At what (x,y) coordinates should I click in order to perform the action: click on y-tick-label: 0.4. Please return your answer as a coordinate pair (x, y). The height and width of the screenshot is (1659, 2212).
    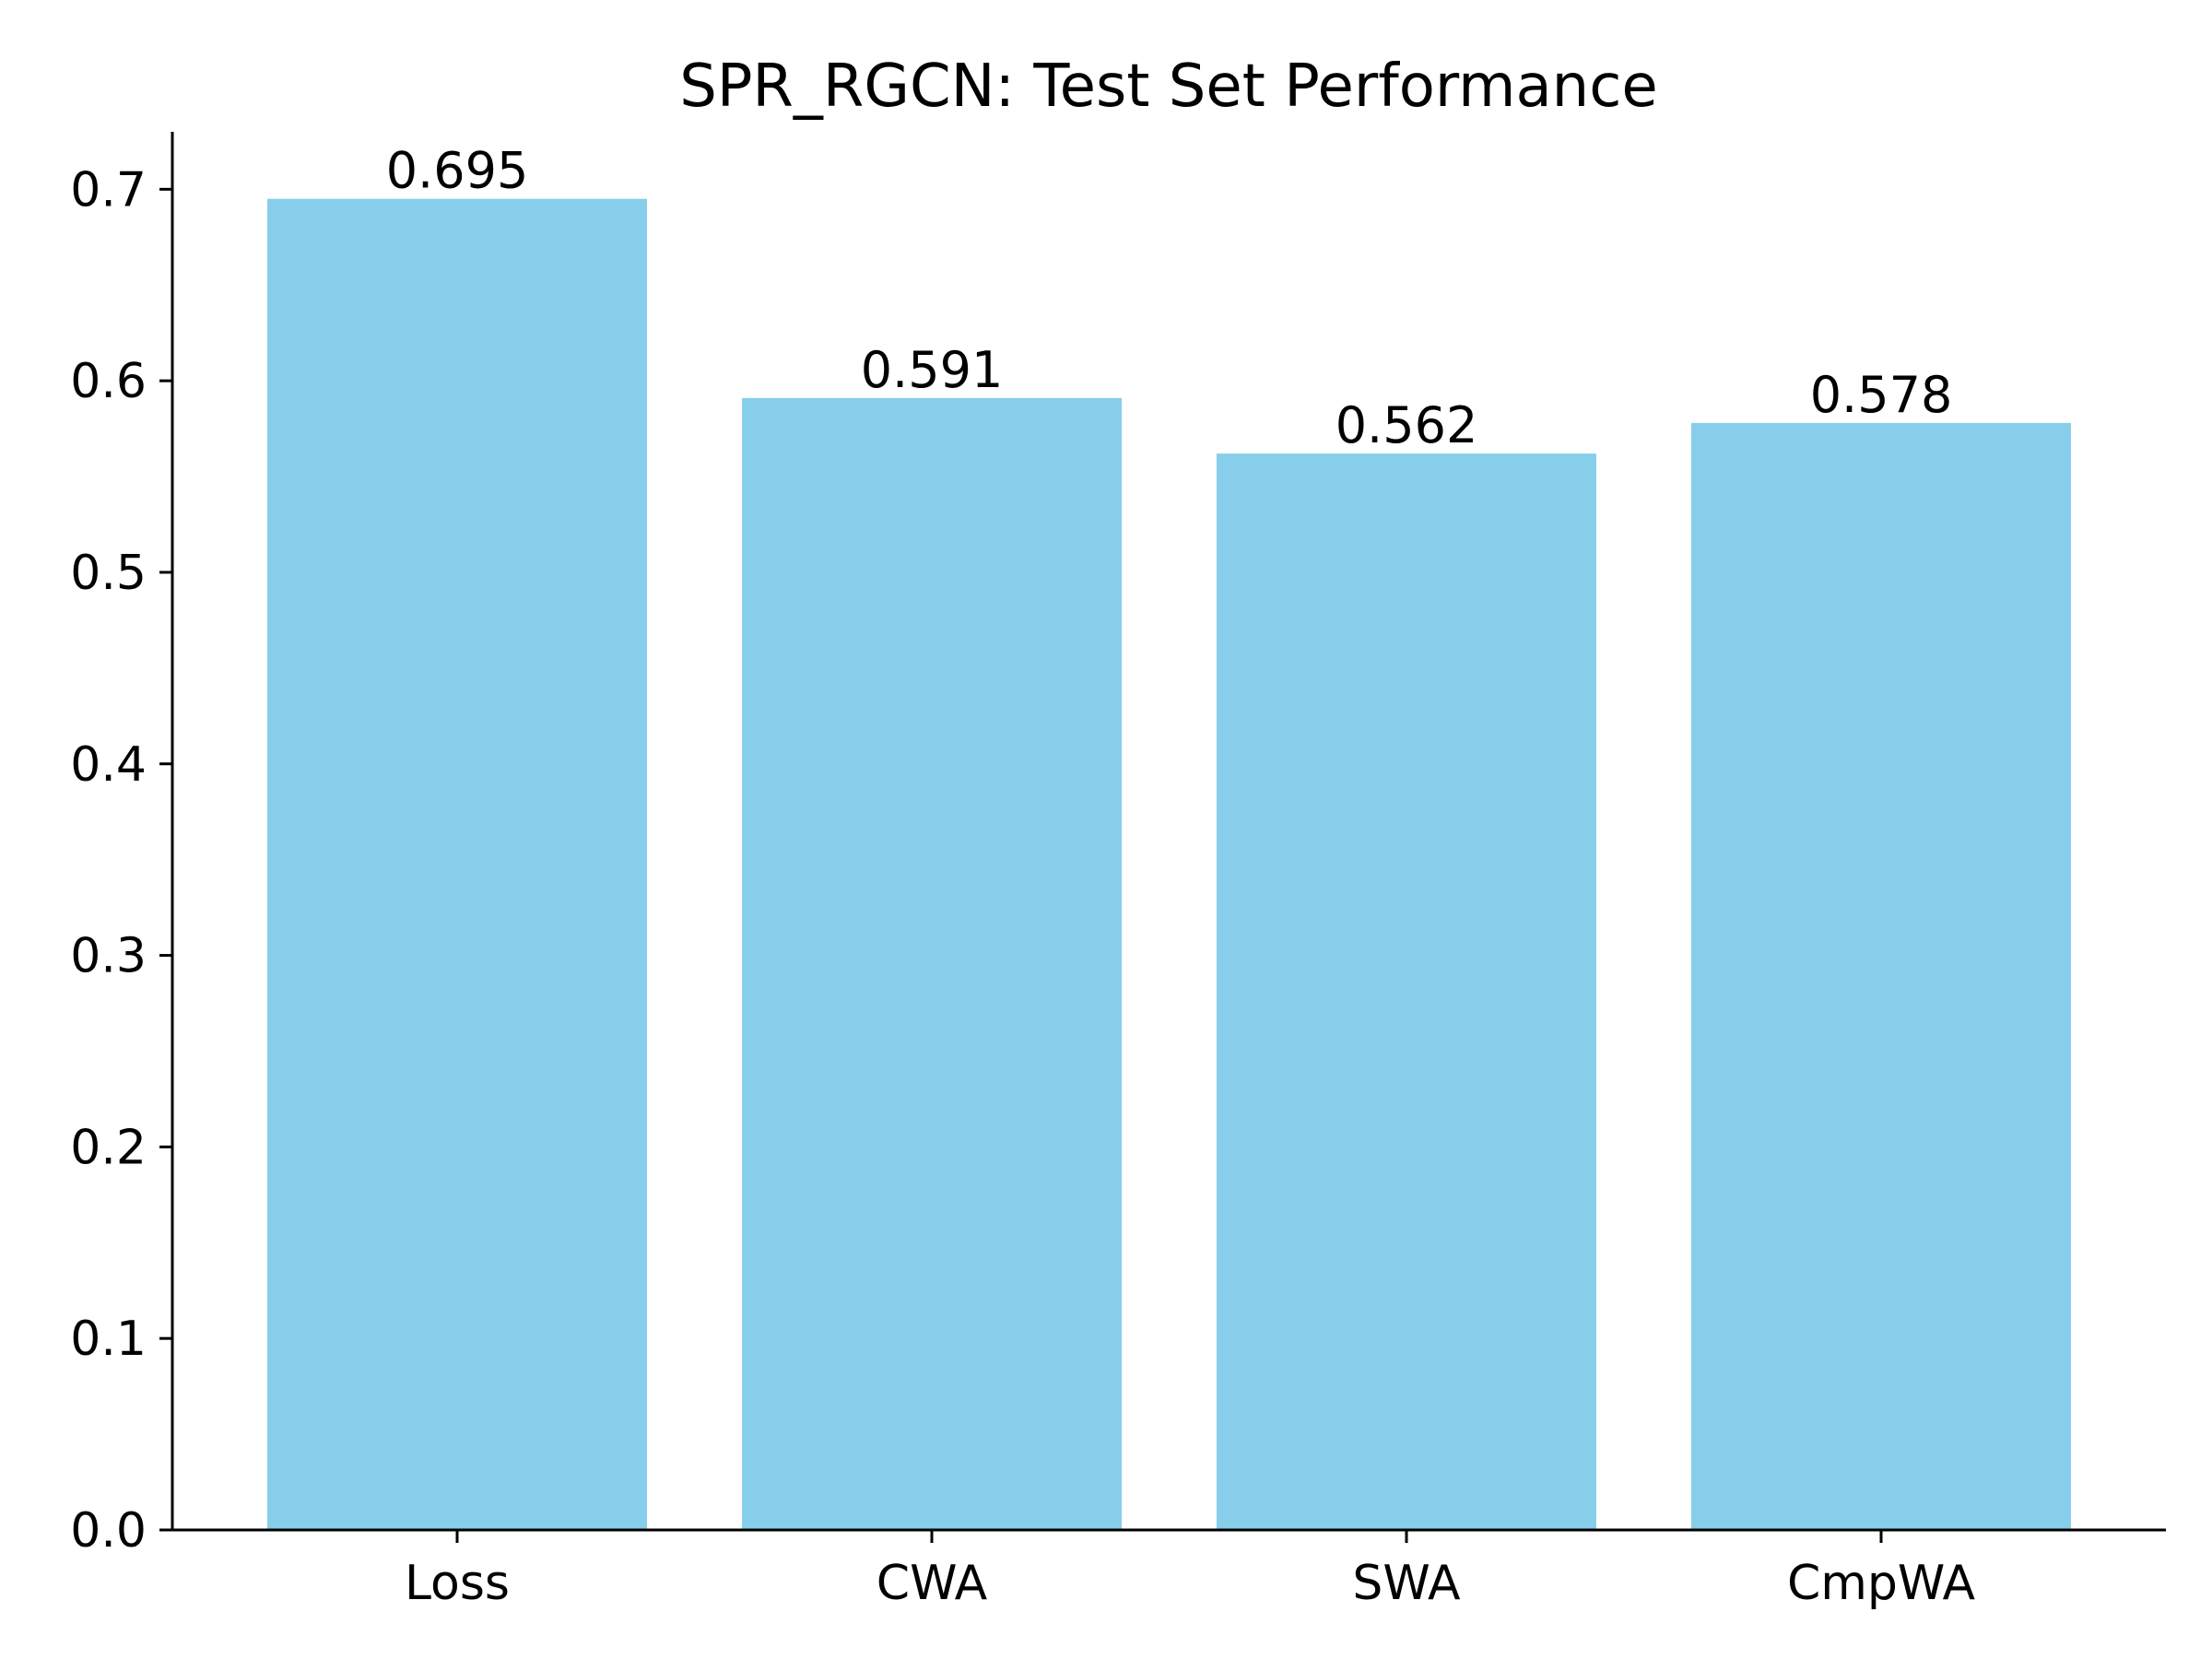
    Looking at the image, I should click on (108, 765).